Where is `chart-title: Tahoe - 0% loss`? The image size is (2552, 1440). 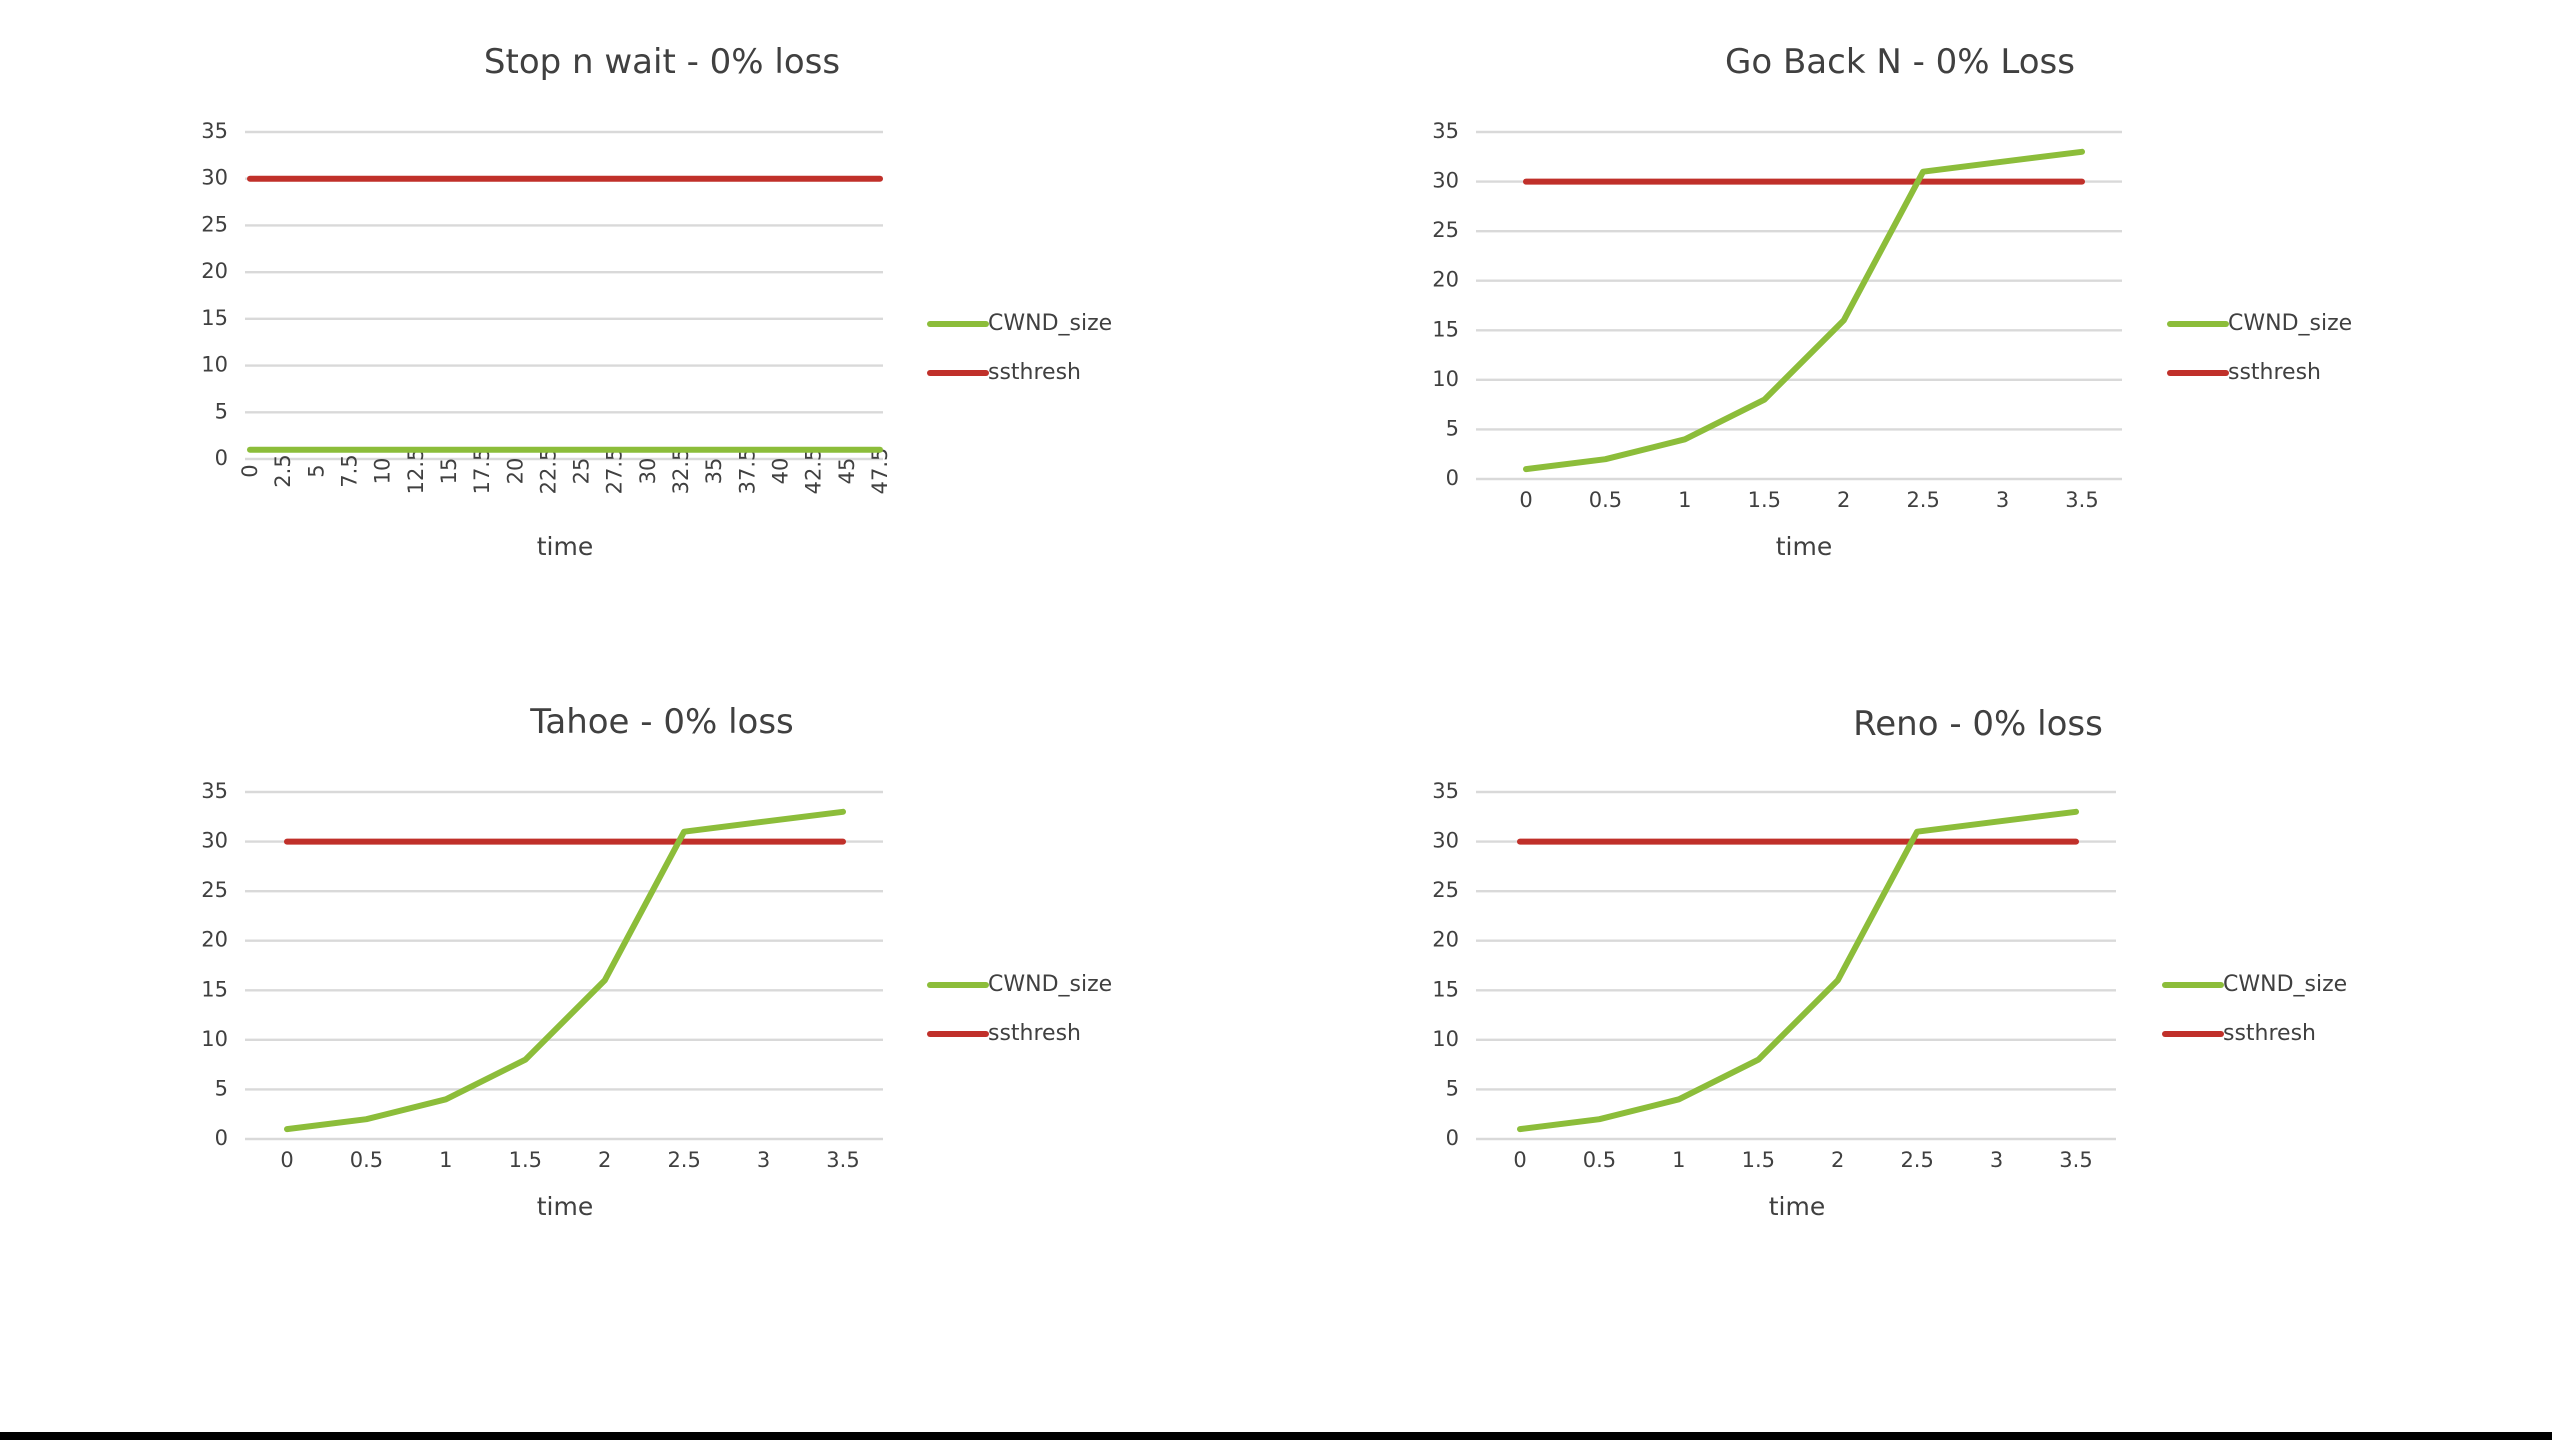 chart-title: Tahoe - 0% loss is located at coordinates (661, 722).